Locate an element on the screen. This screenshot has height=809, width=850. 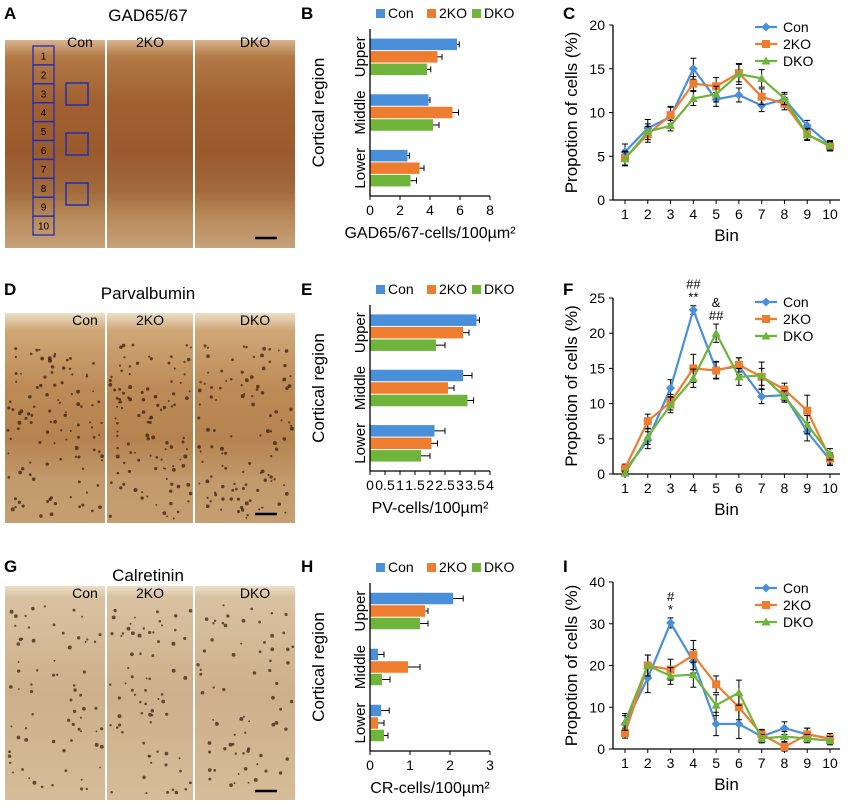
y-axis-title: Propotion of cells (%) is located at coordinates (571, 113).